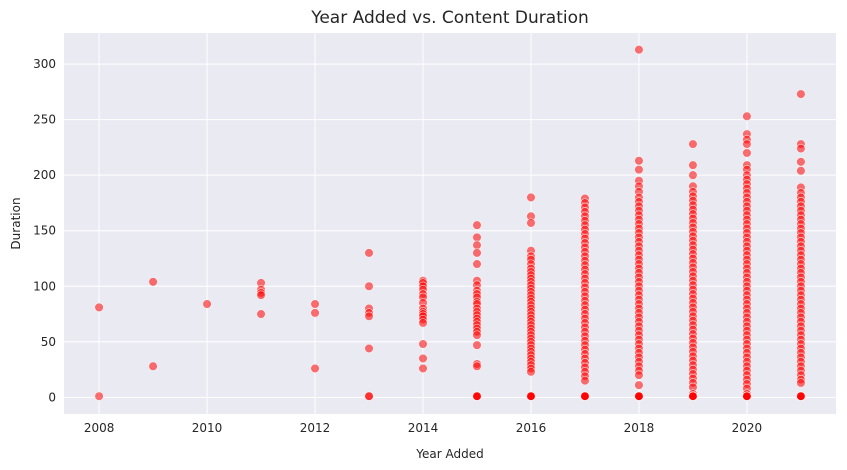 This screenshot has width=847, height=470. Describe the element at coordinates (315, 428) in the screenshot. I see `x-tick-label: 2012` at that location.